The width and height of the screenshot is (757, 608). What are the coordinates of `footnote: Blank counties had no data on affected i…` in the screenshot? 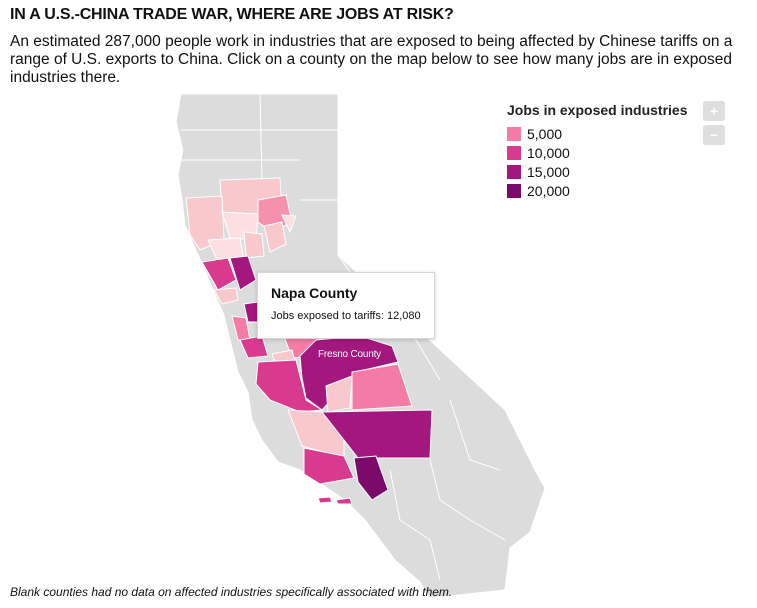 It's located at (231, 592).